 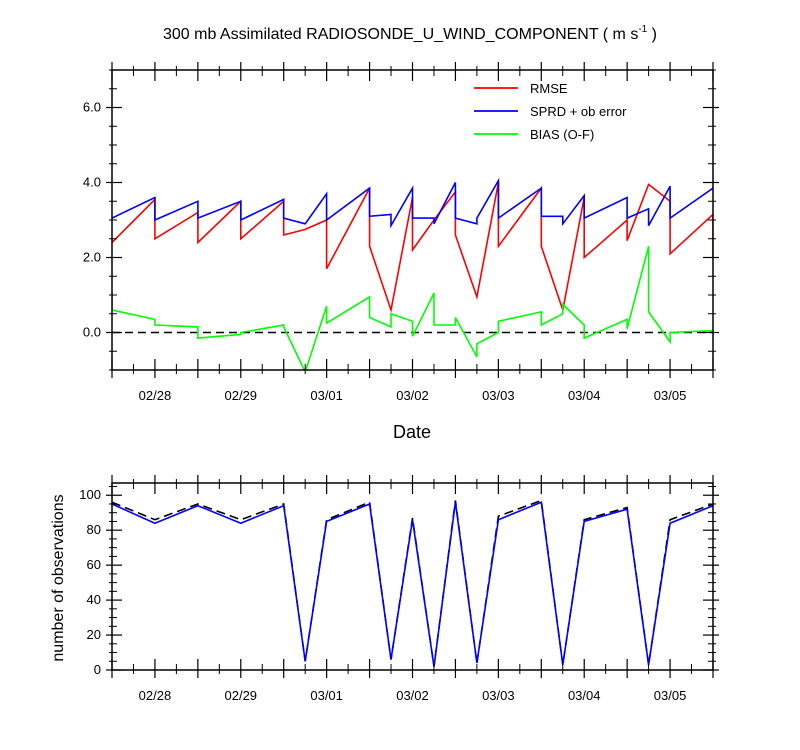 I want to click on top-x-axis-title: Date, so click(x=412, y=432).